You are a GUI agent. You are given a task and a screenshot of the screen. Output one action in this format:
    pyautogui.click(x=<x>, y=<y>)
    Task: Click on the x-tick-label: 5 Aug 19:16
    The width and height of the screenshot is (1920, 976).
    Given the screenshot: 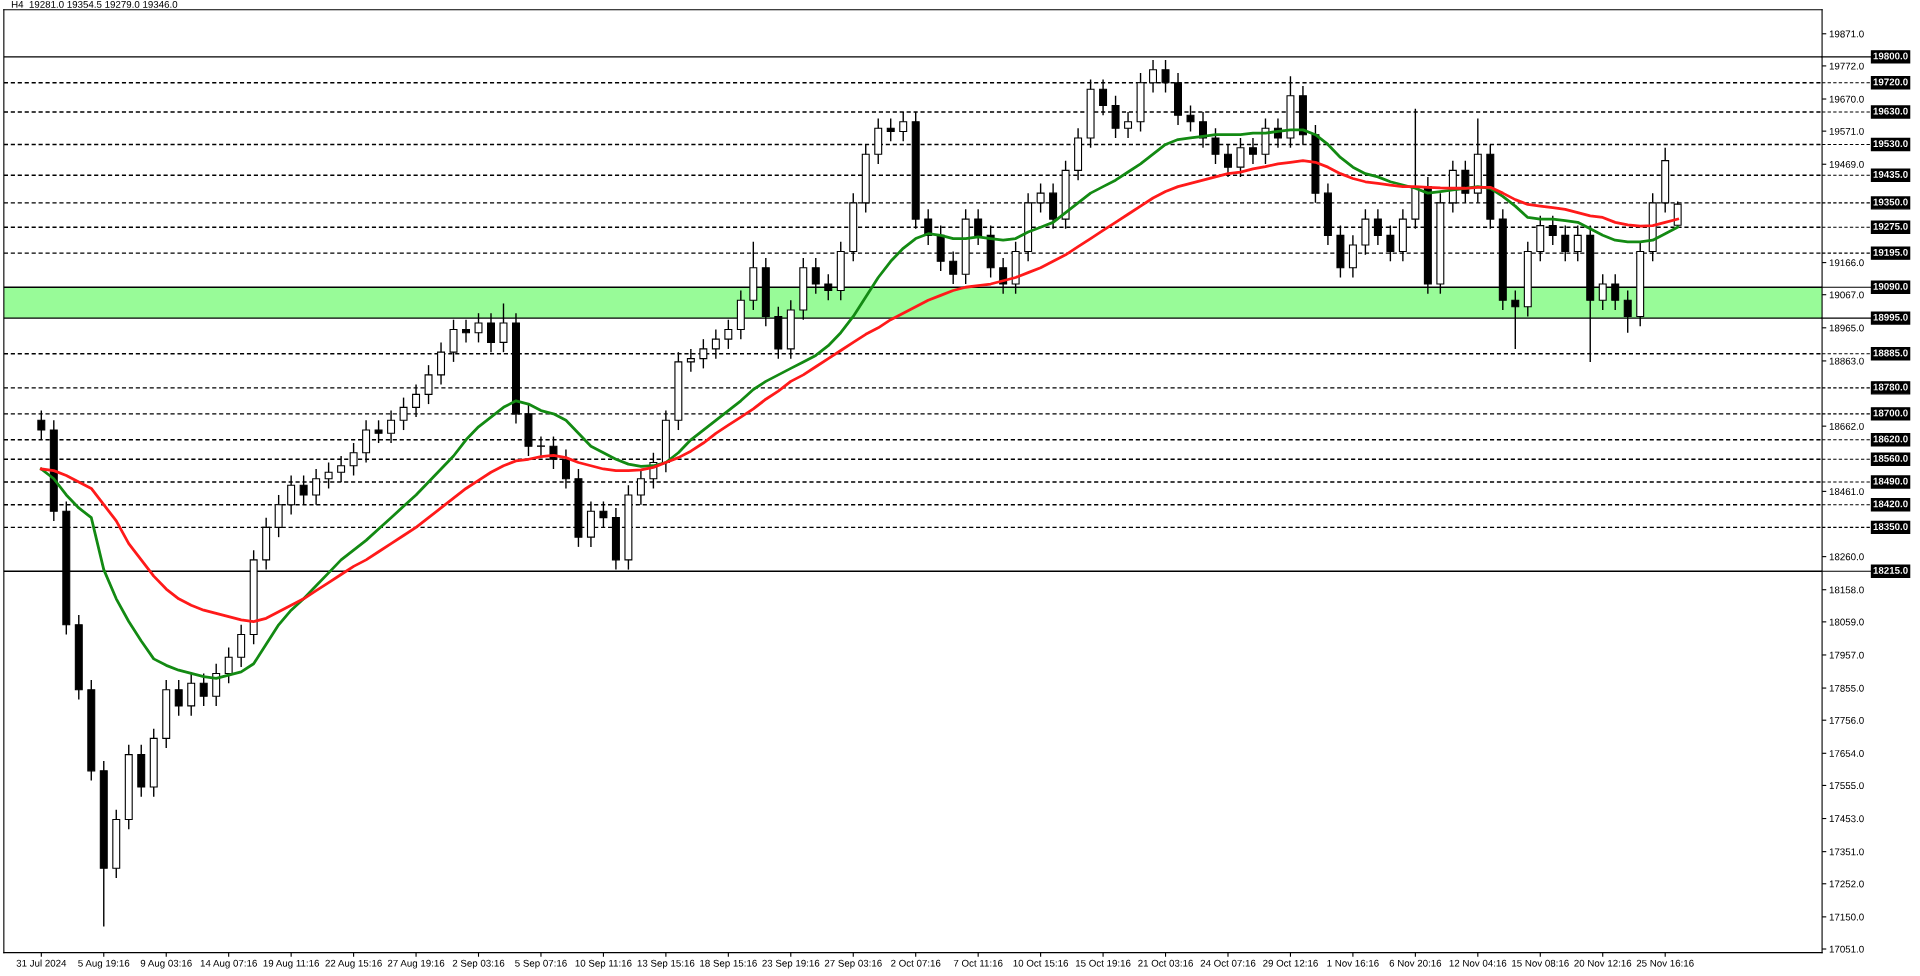 What is the action you would take?
    pyautogui.click(x=104, y=964)
    